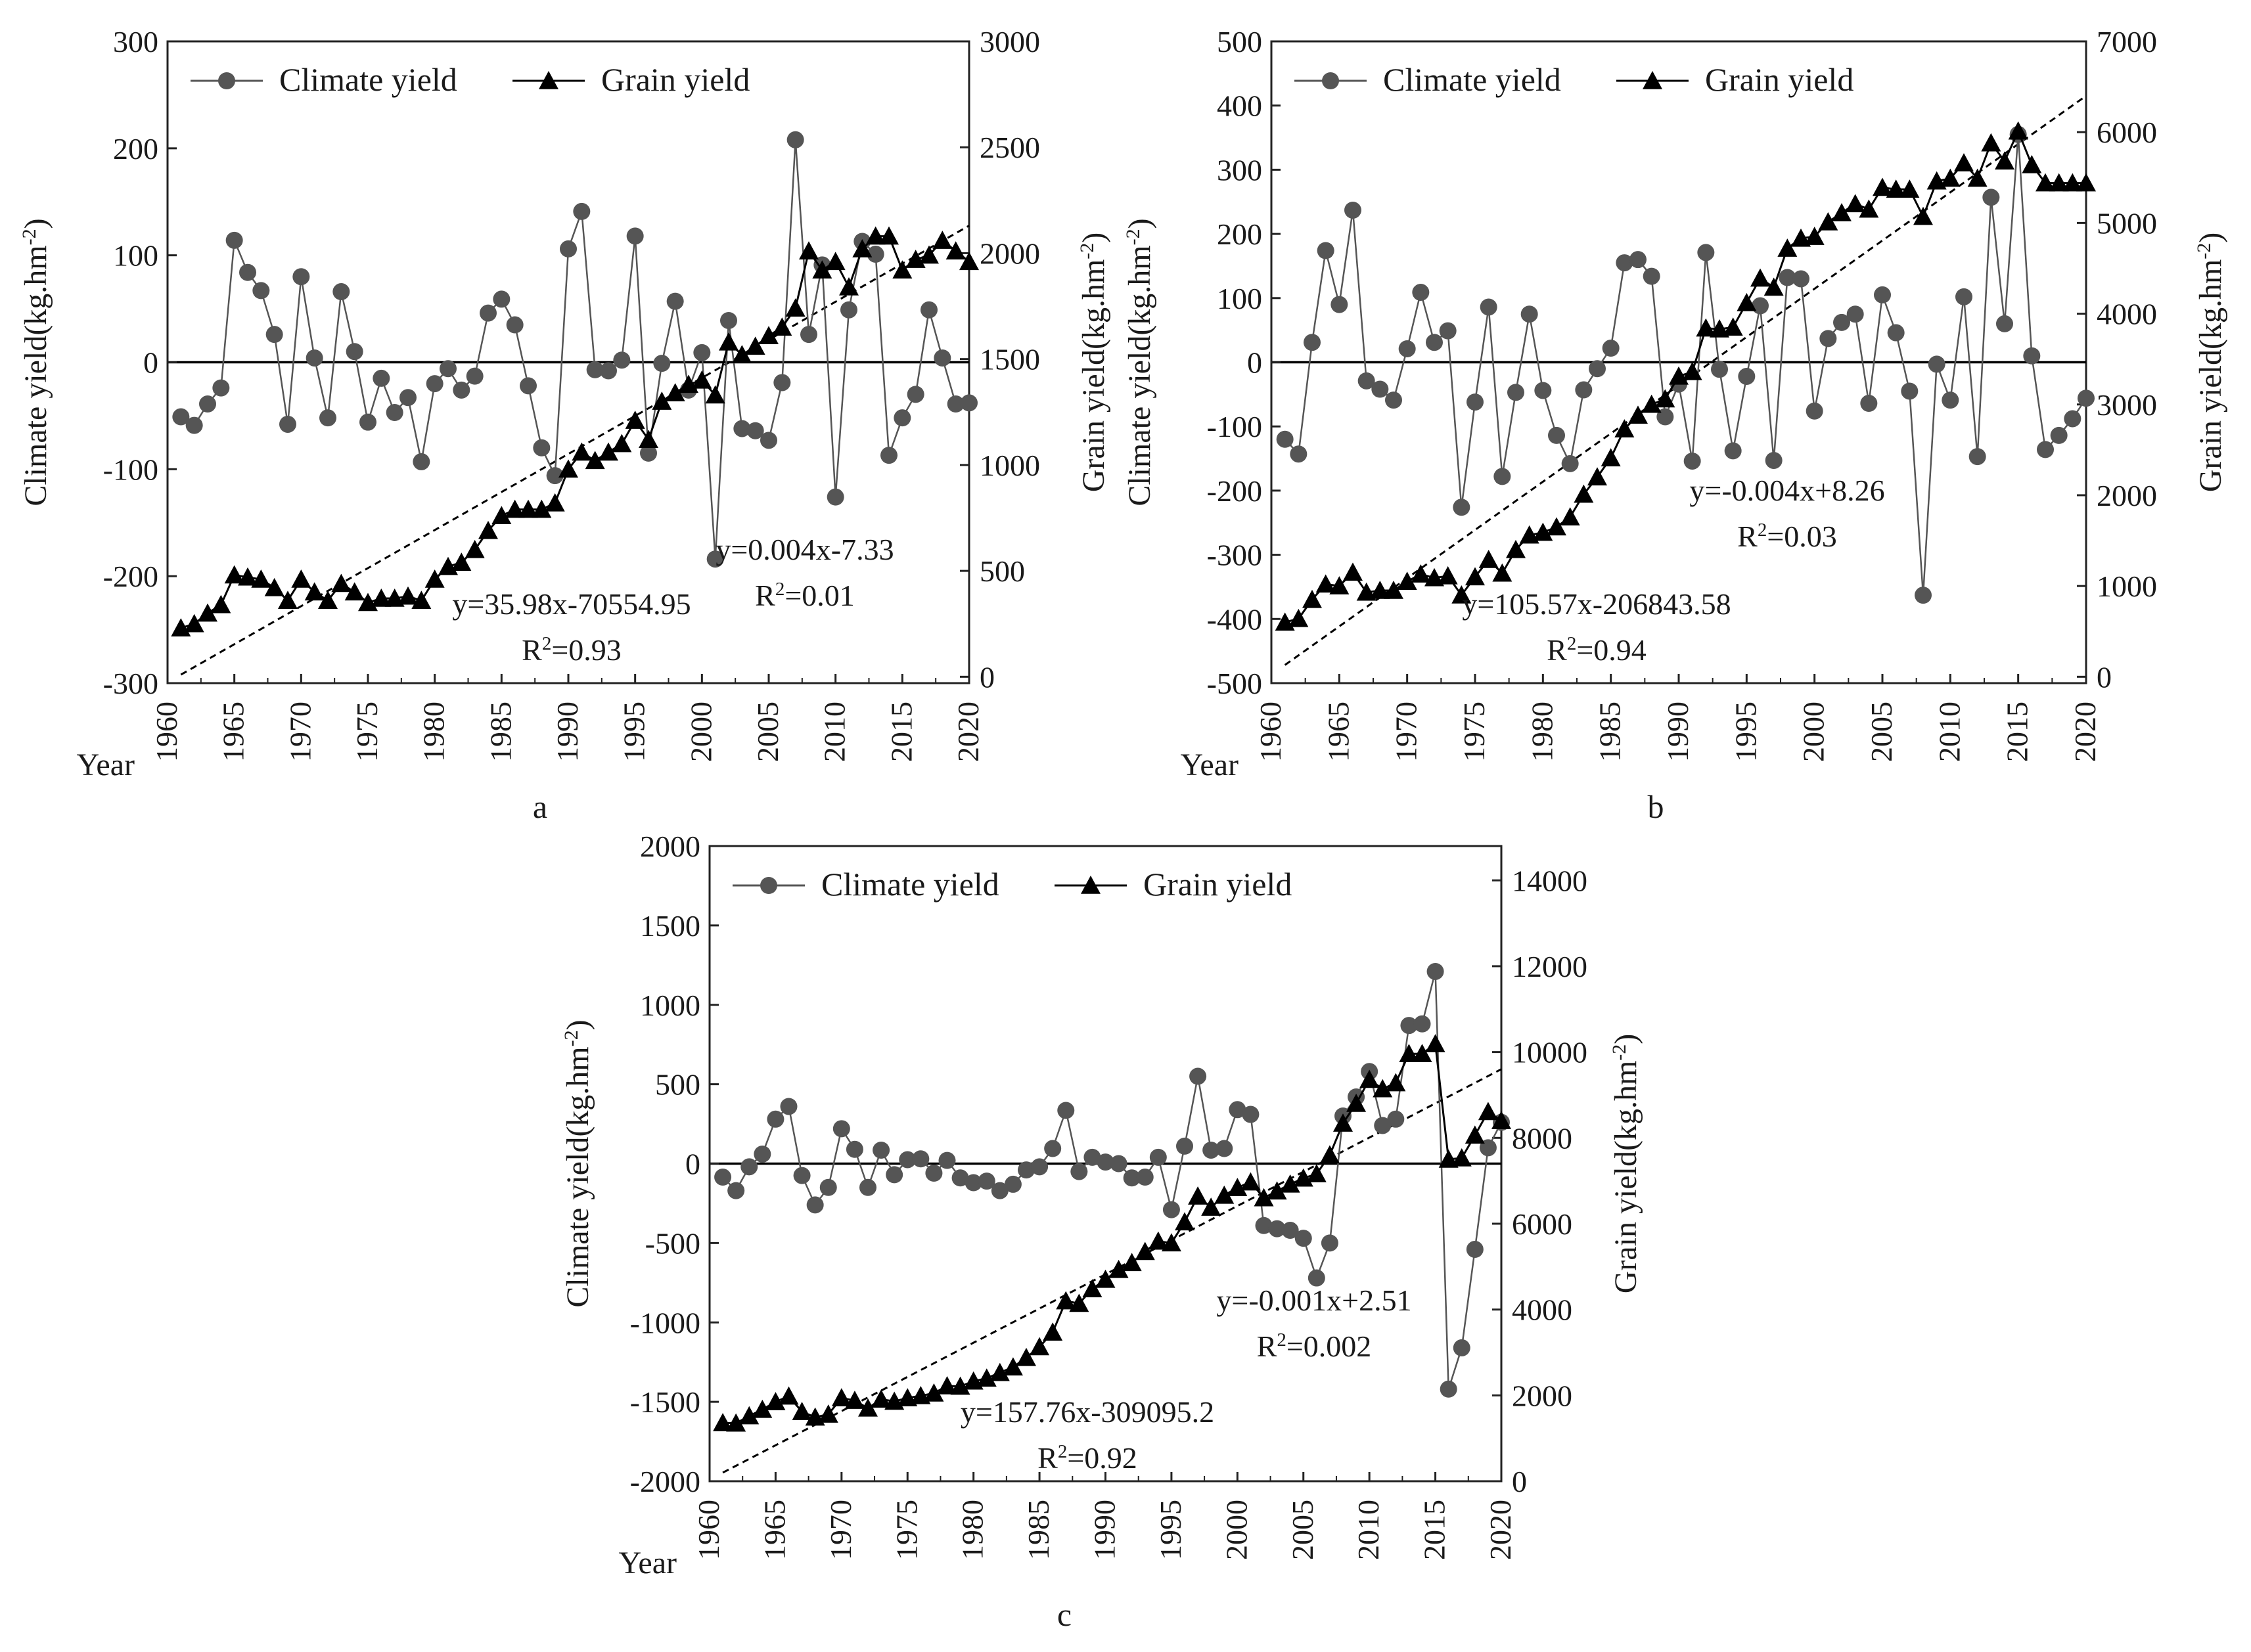  Describe the element at coordinates (819, 595) in the screenshot. I see `label-part: =0.01` at that location.